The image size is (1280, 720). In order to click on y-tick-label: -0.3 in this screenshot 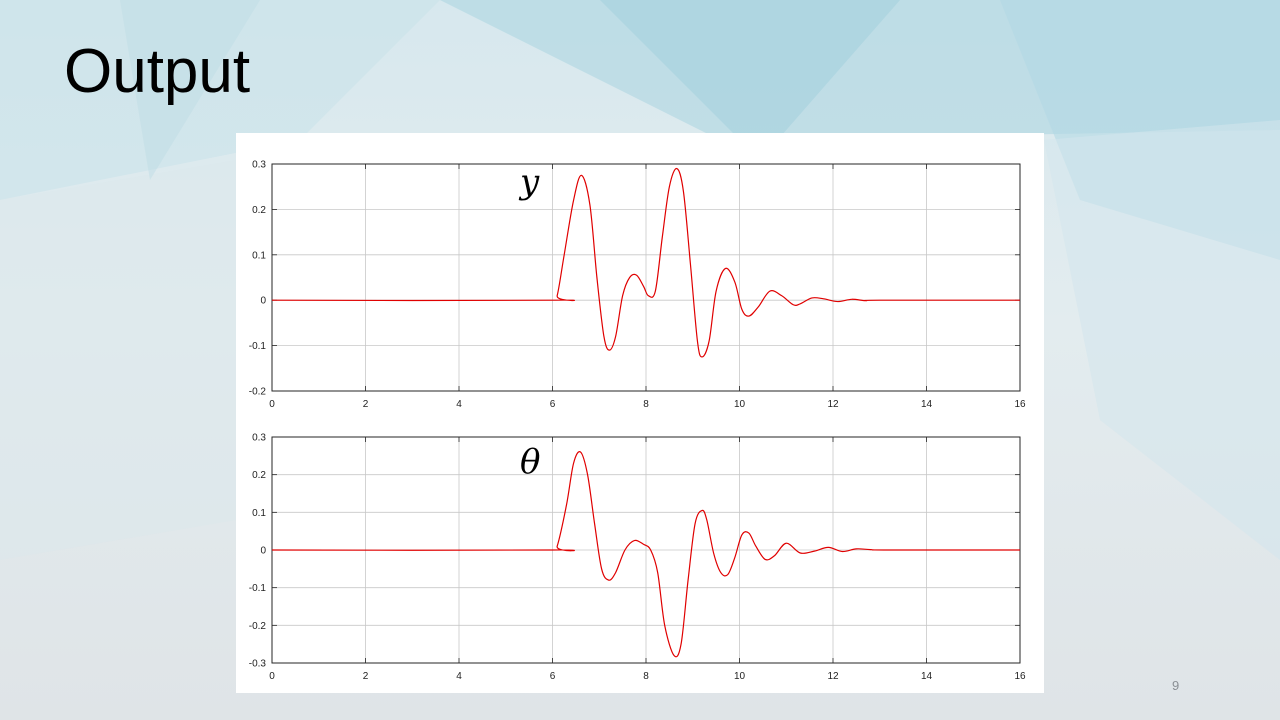, I will do `click(258, 664)`.